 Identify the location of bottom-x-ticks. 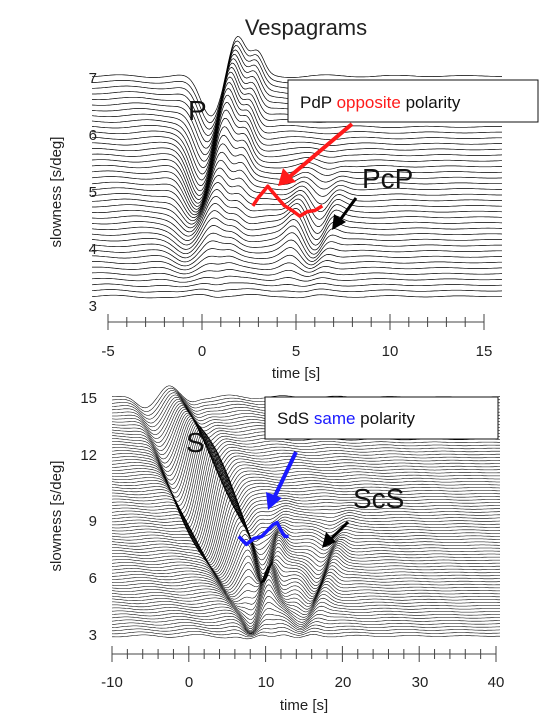
(304, 654).